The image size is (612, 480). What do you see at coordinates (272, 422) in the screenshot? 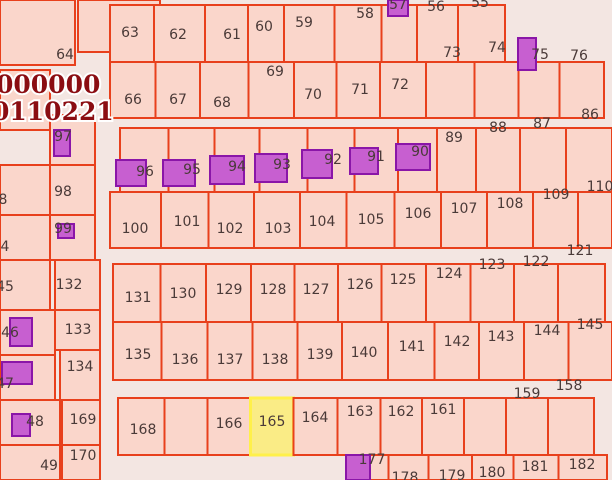
I see `parcel-label: 165` at bounding box center [272, 422].